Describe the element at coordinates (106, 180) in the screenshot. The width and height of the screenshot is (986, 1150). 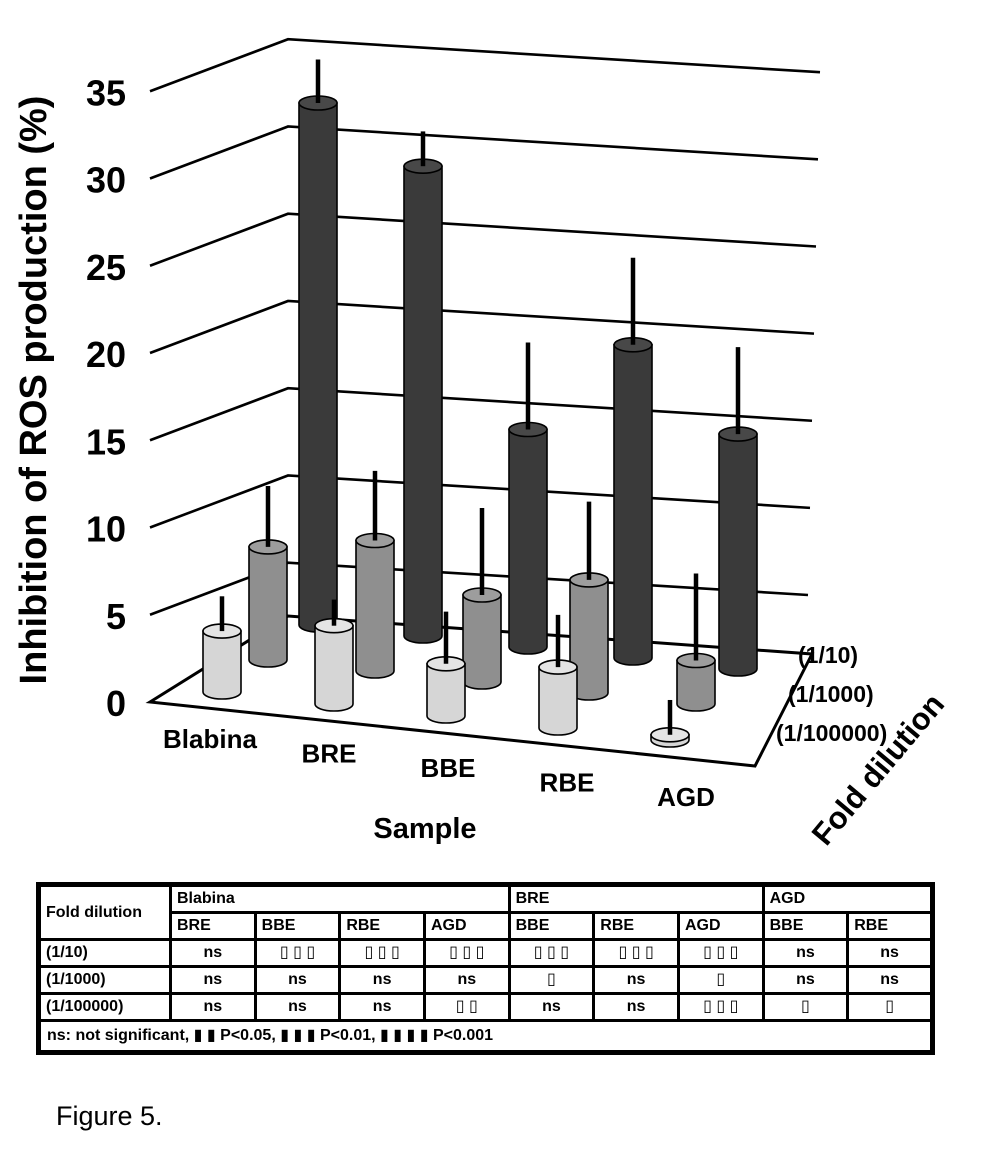
I see `y-tick-label: 30` at that location.